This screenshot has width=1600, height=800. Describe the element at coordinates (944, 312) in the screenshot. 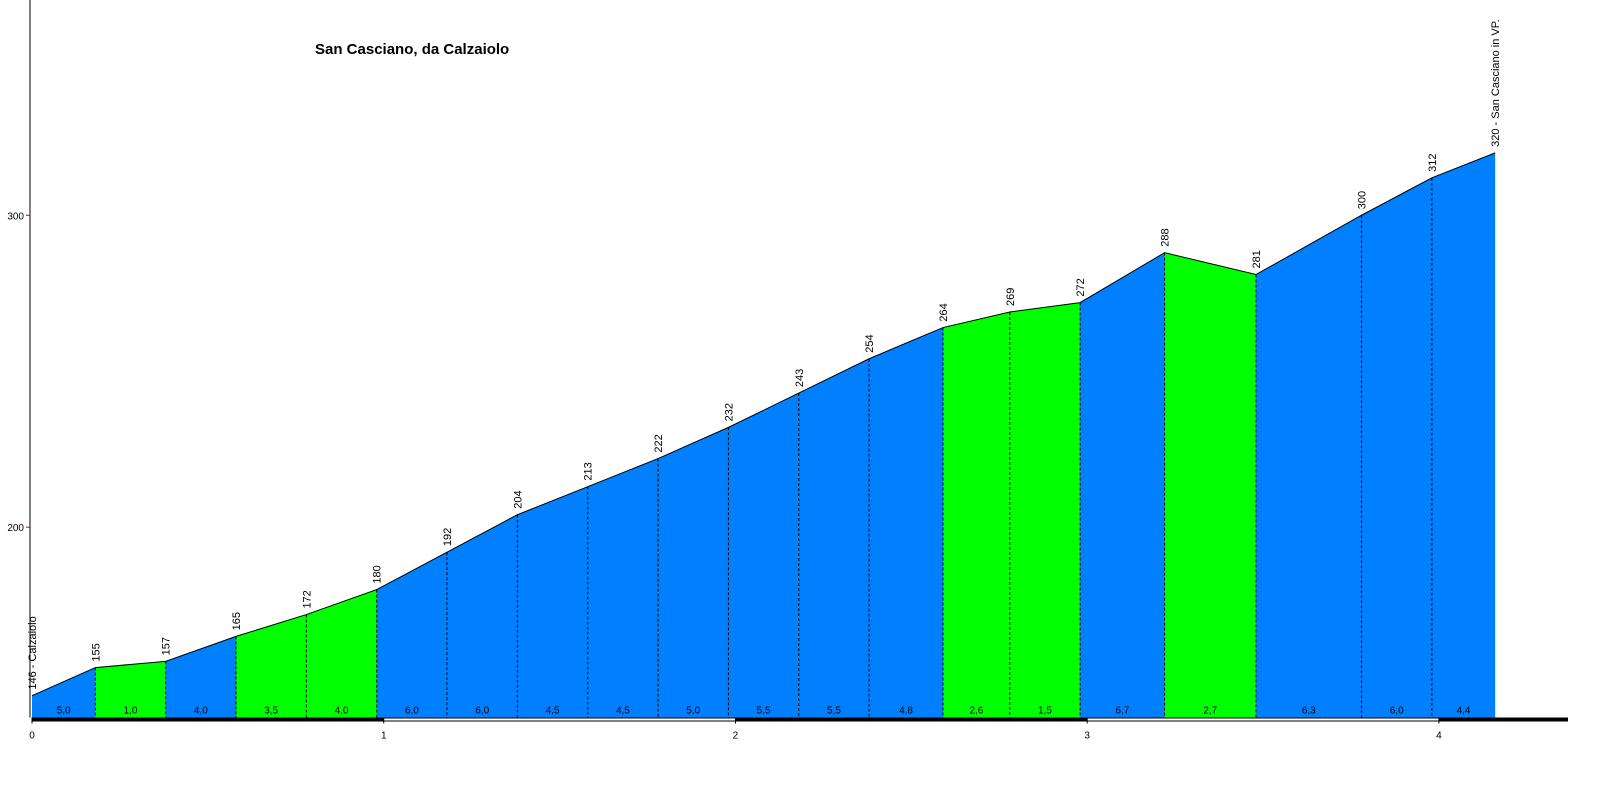

I see `elevation-label: 264` at that location.